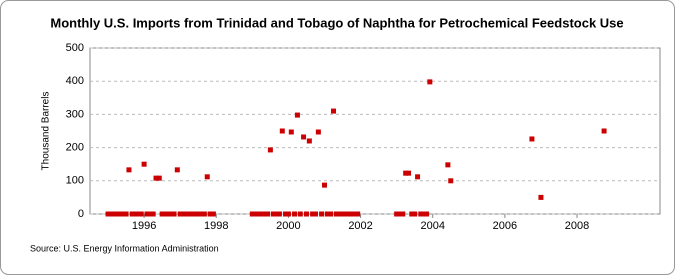 The width and height of the screenshot is (675, 280). What do you see at coordinates (288, 226) in the screenshot?
I see `x-tick-label: 2000` at bounding box center [288, 226].